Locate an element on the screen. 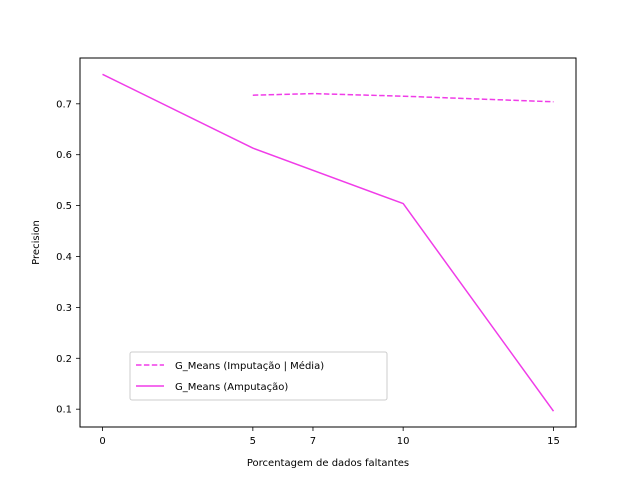  x-tick-label: 15 is located at coordinates (553, 441).